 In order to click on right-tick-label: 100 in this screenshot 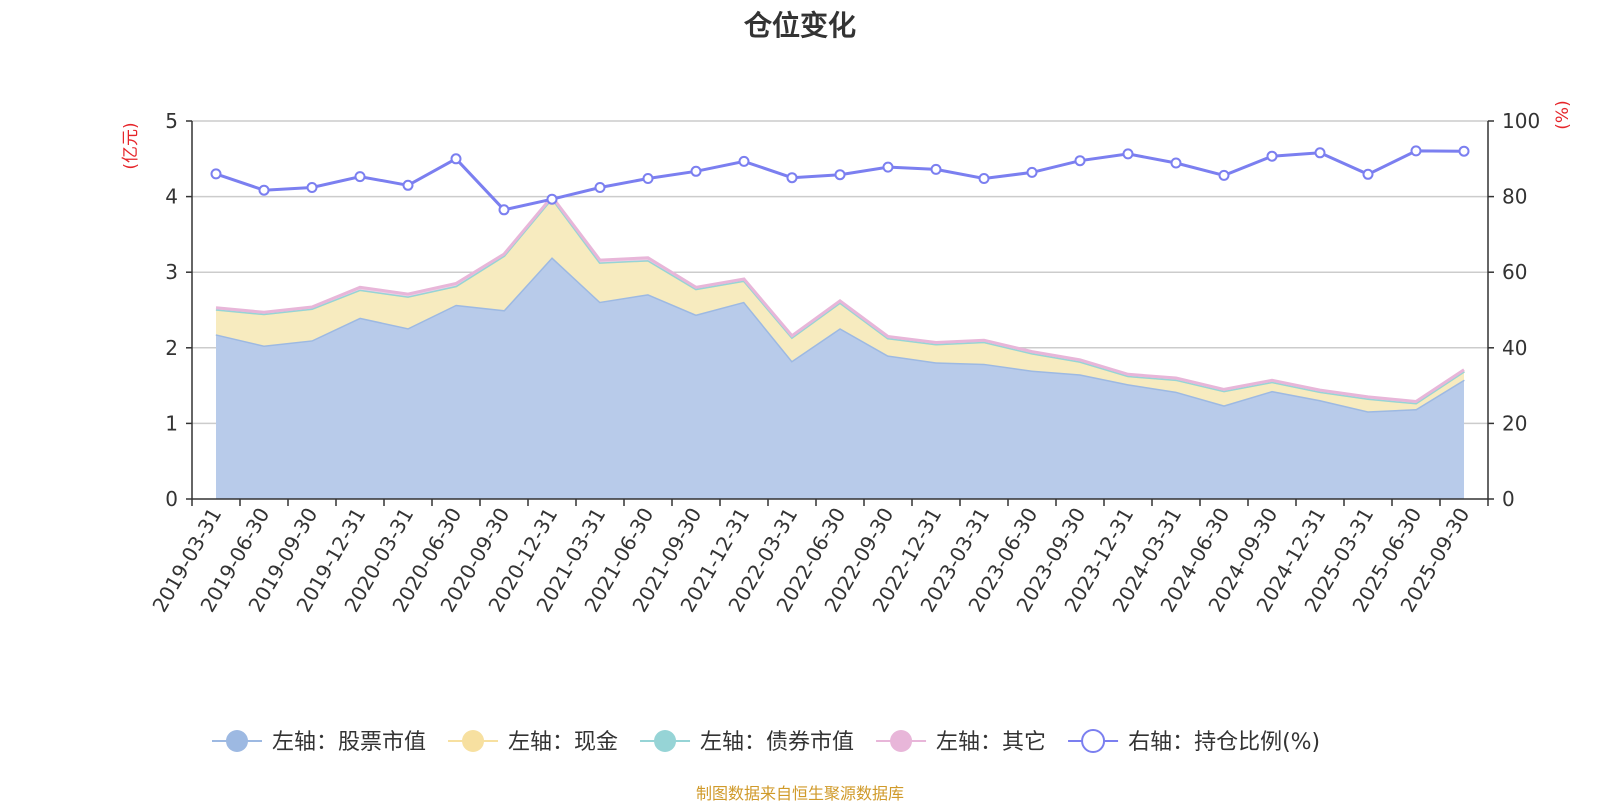, I will do `click(1521, 121)`.